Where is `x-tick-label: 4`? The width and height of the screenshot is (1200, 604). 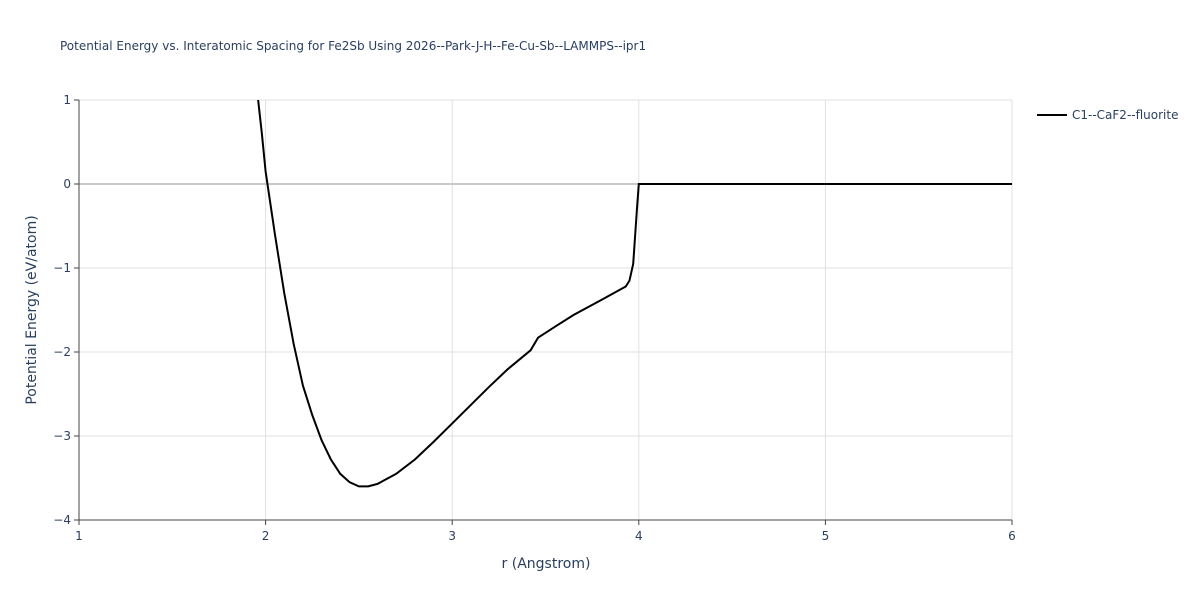
x-tick-label: 4 is located at coordinates (639, 536).